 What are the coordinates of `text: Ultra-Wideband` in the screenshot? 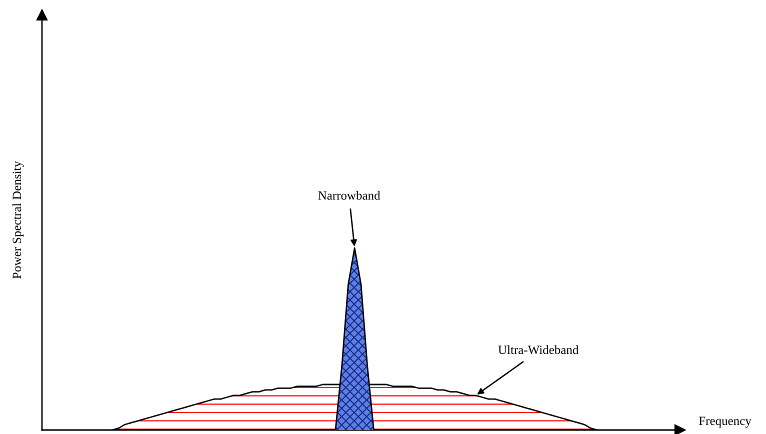 It's located at (538, 349).